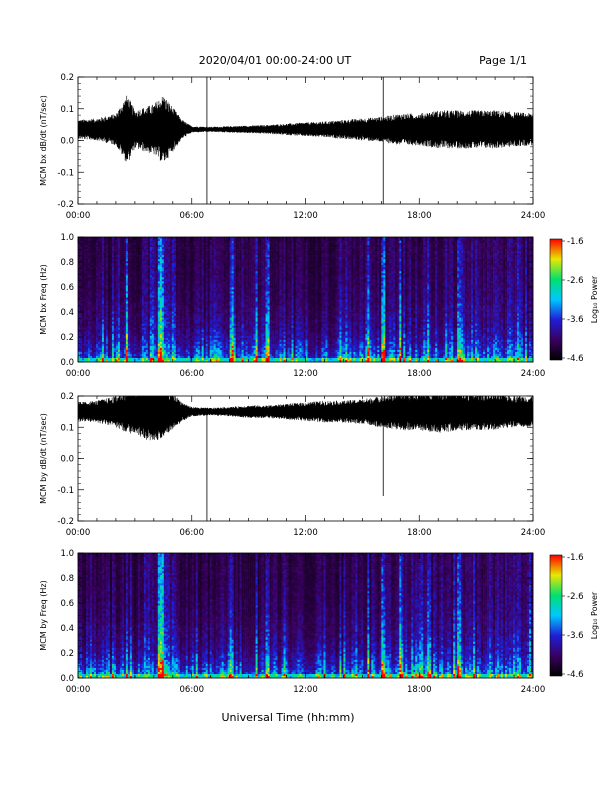  I want to click on page-number: Page 1/1, so click(503, 60).